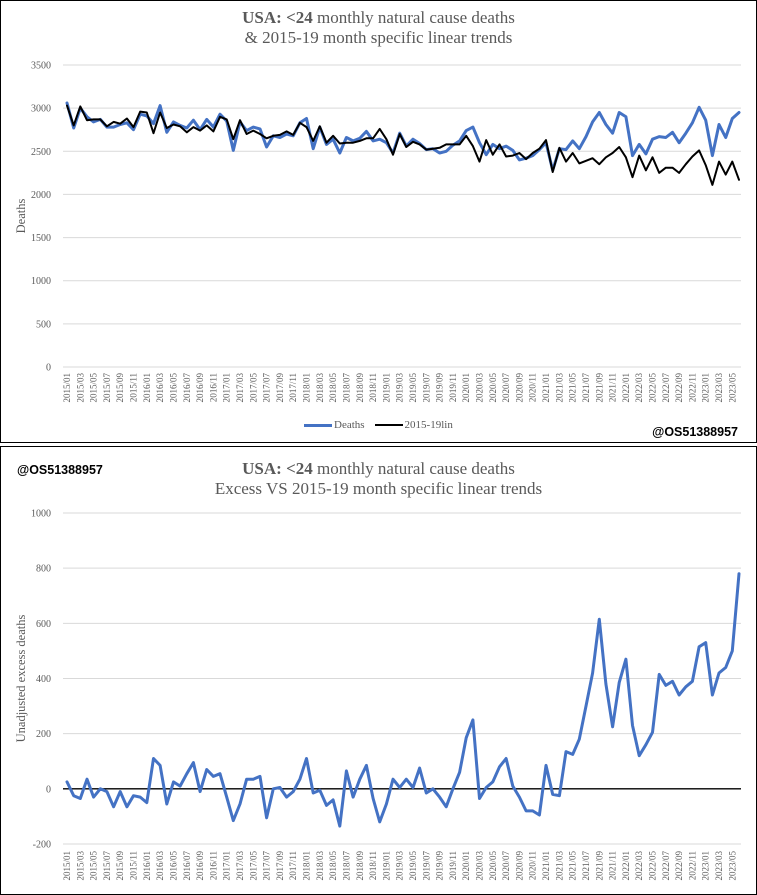  What do you see at coordinates (280, 866) in the screenshot?
I see `x-tick-label: 2017/09` at bounding box center [280, 866].